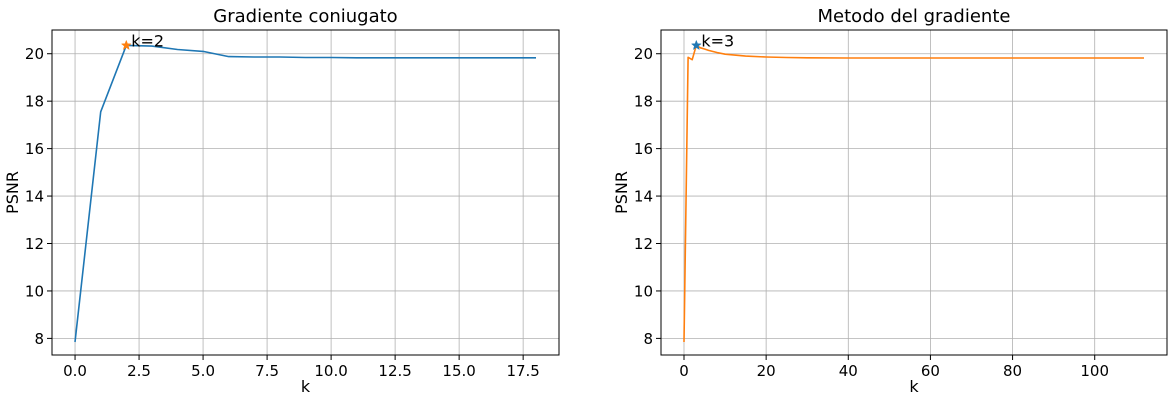  What do you see at coordinates (458, 371) in the screenshot?
I see `x-tick-label: 15.0` at bounding box center [458, 371].